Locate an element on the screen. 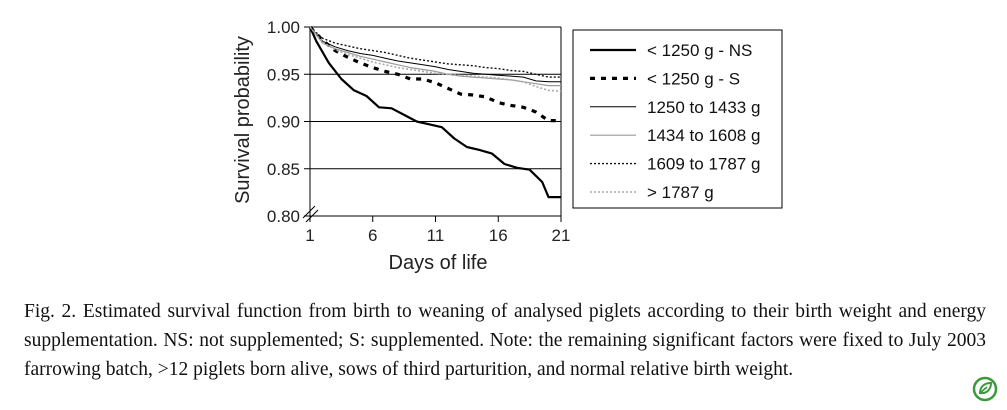  x-axis-title: Days of life is located at coordinates (438, 263).